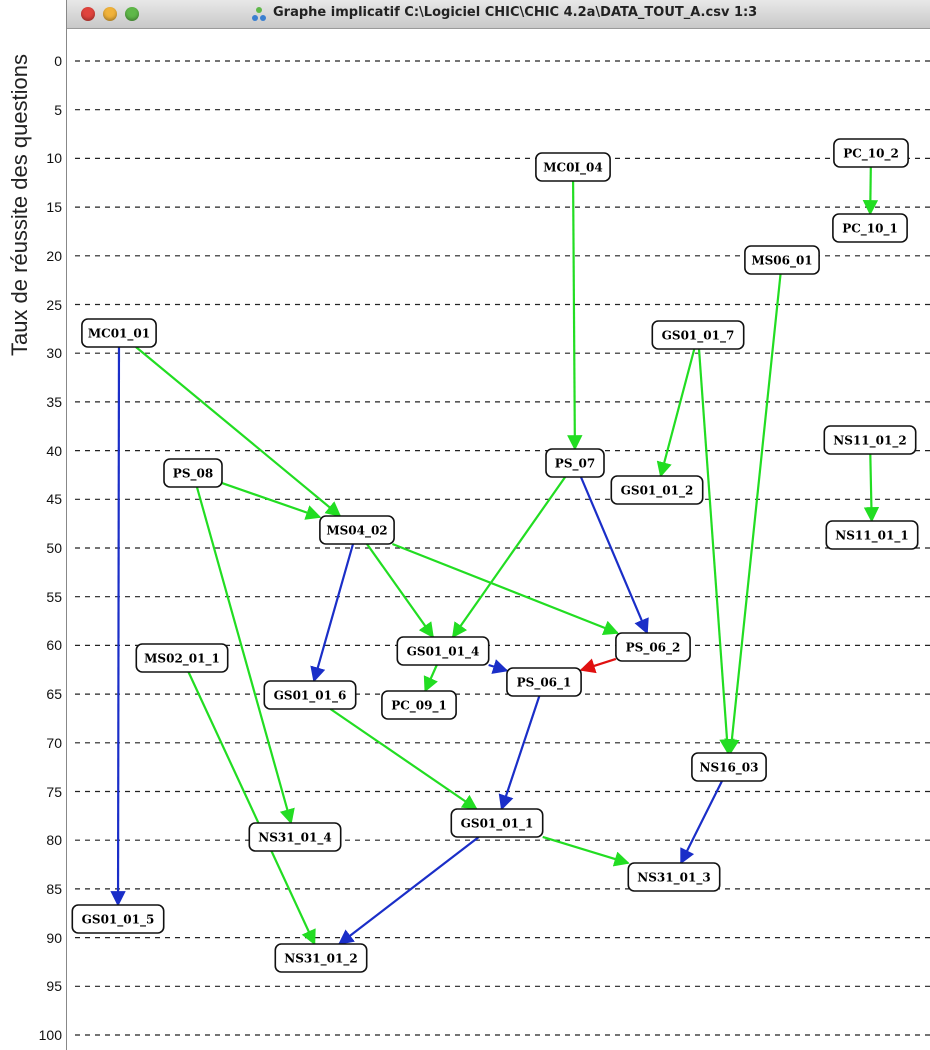 The height and width of the screenshot is (1050, 930). I want to click on node-label: NS11_01_2, so click(869, 441).